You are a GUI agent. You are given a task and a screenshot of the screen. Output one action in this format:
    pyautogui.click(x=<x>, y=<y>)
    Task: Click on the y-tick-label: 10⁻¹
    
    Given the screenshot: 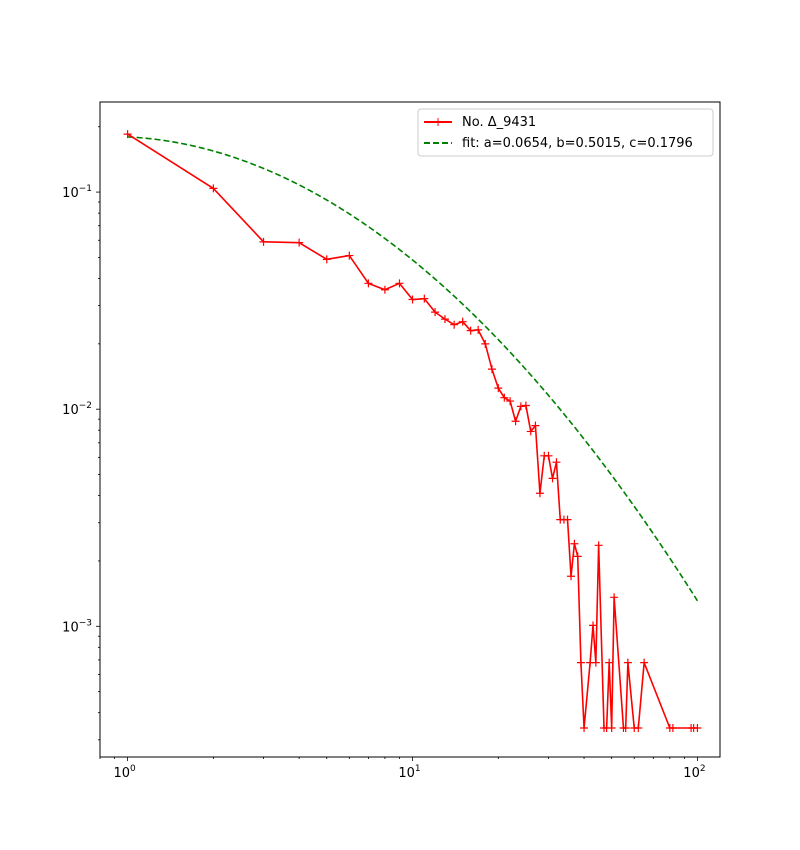 What is the action you would take?
    pyautogui.click(x=77, y=192)
    